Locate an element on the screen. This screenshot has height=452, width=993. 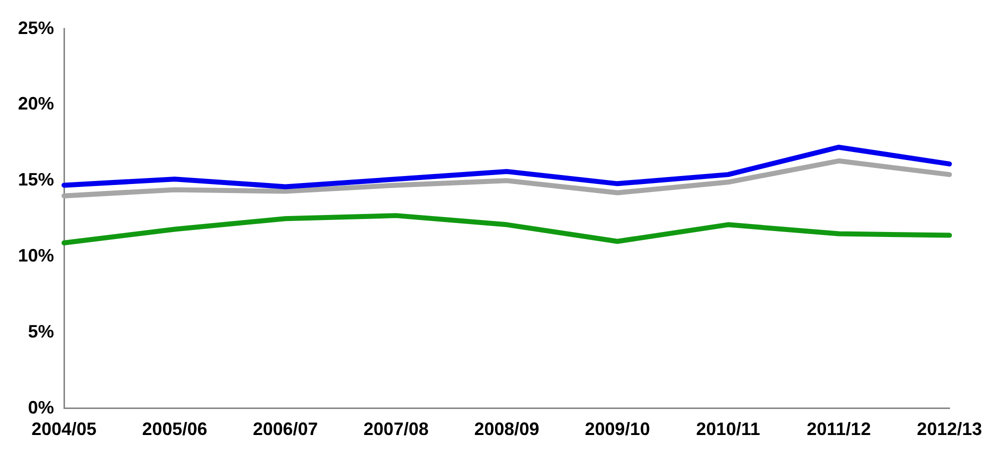
x-tick-label: 2009/10 is located at coordinates (617, 429).